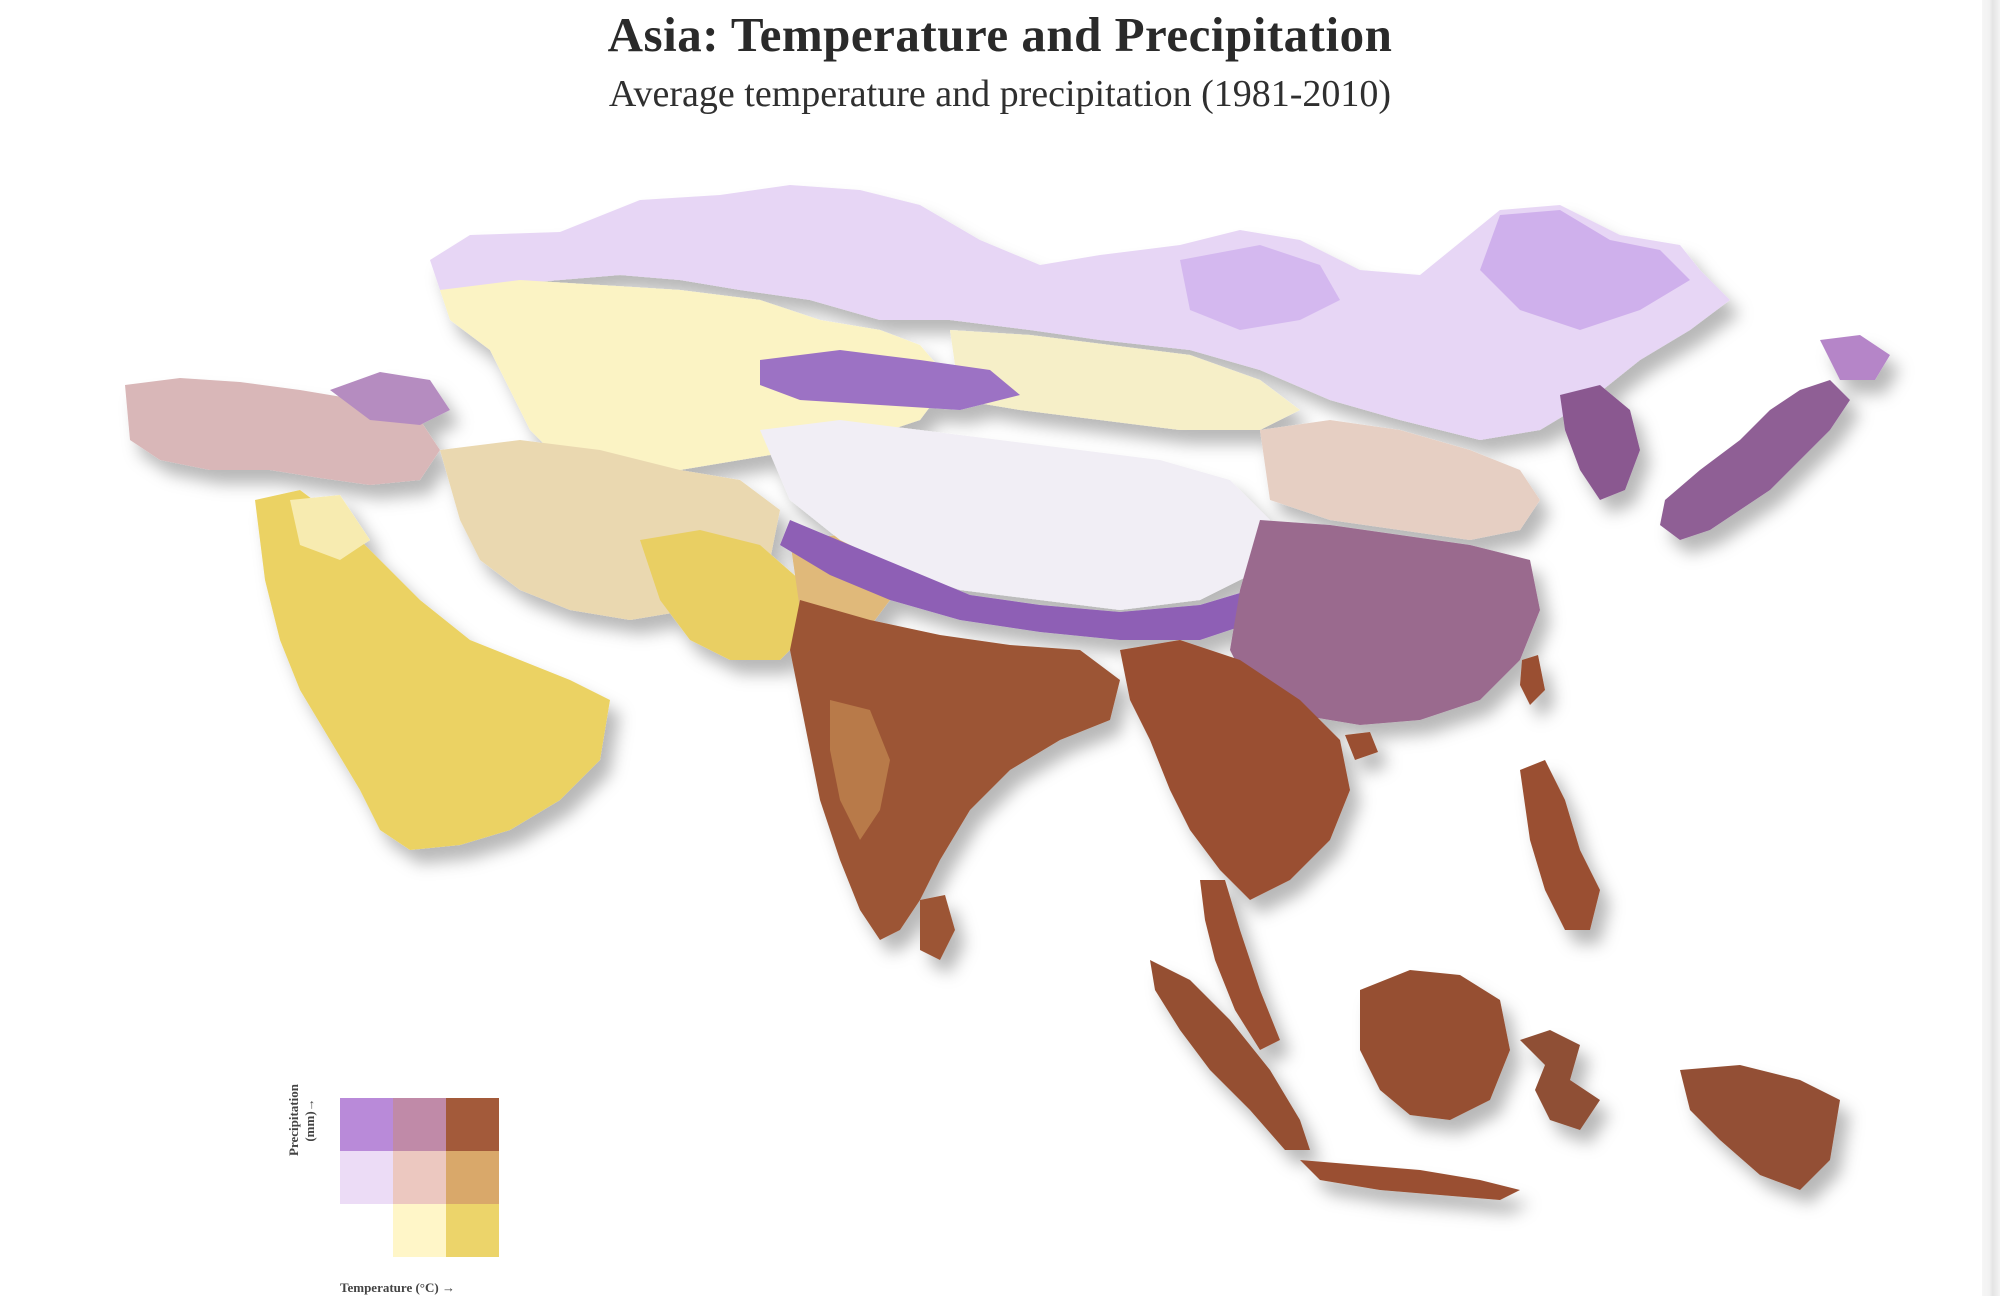 This screenshot has height=1296, width=2000. What do you see at coordinates (955, 770) in the screenshot?
I see `region-india` at bounding box center [955, 770].